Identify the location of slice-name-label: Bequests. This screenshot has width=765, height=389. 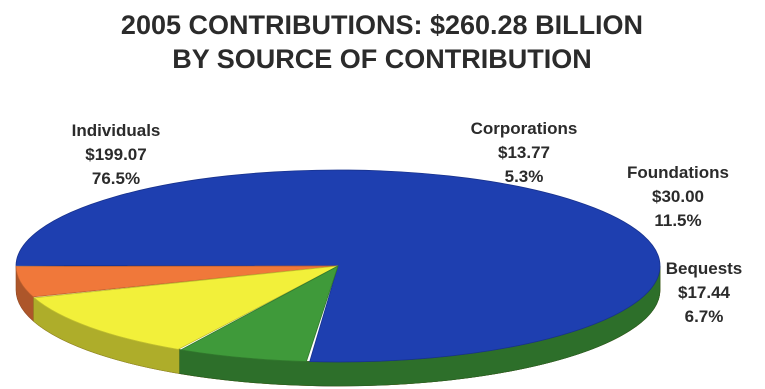
(704, 268).